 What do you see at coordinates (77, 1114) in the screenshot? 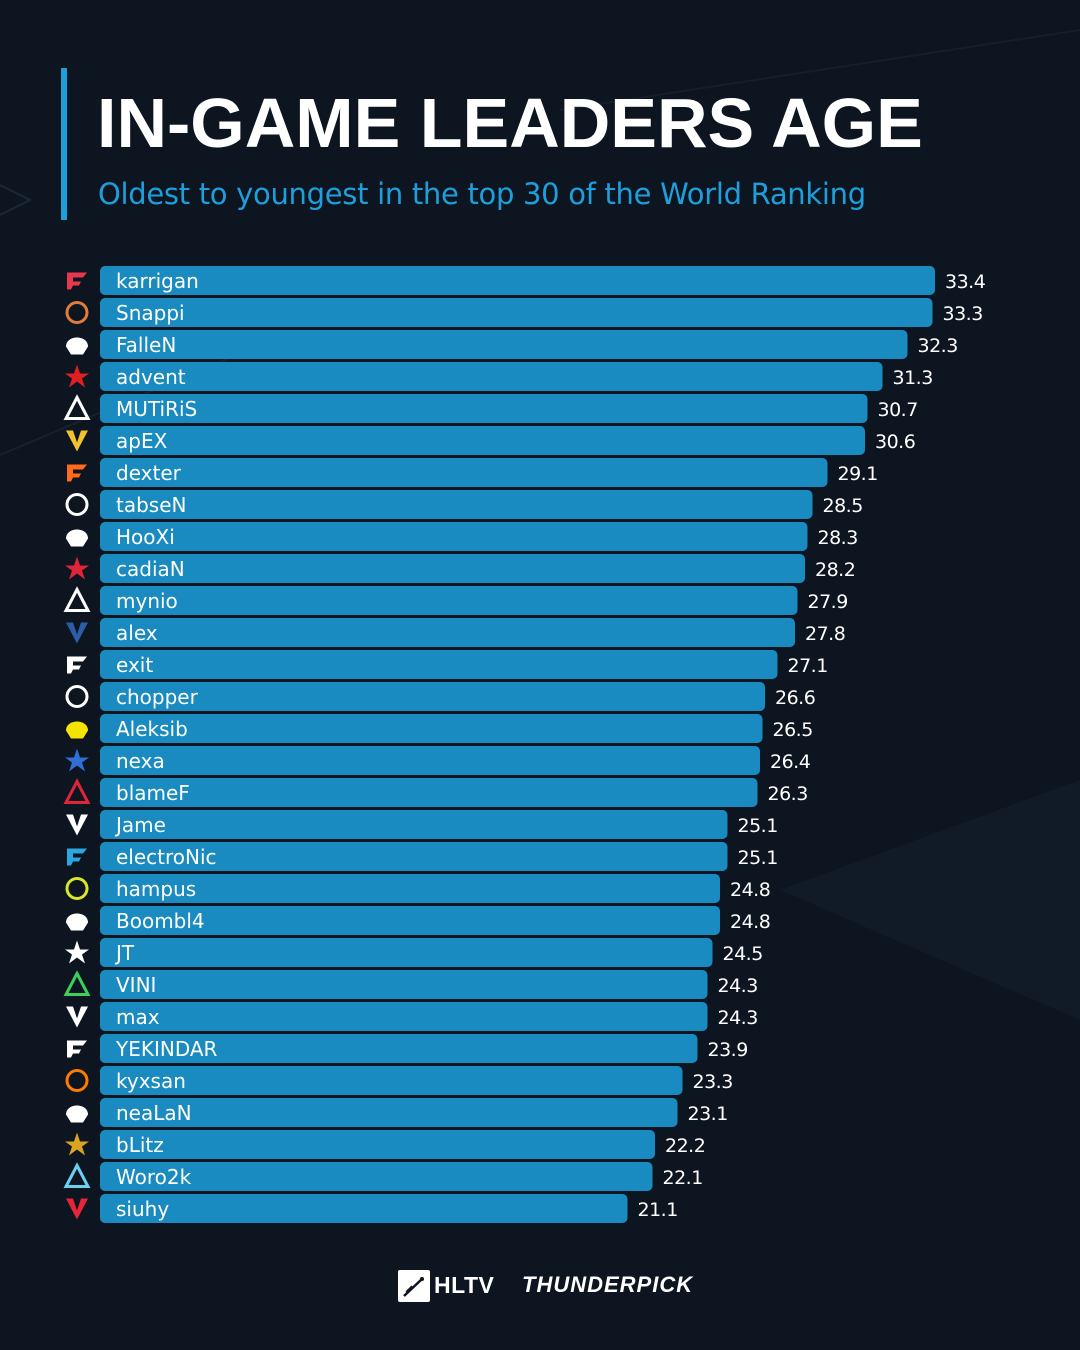
I see `gamerlegion-icon` at bounding box center [77, 1114].